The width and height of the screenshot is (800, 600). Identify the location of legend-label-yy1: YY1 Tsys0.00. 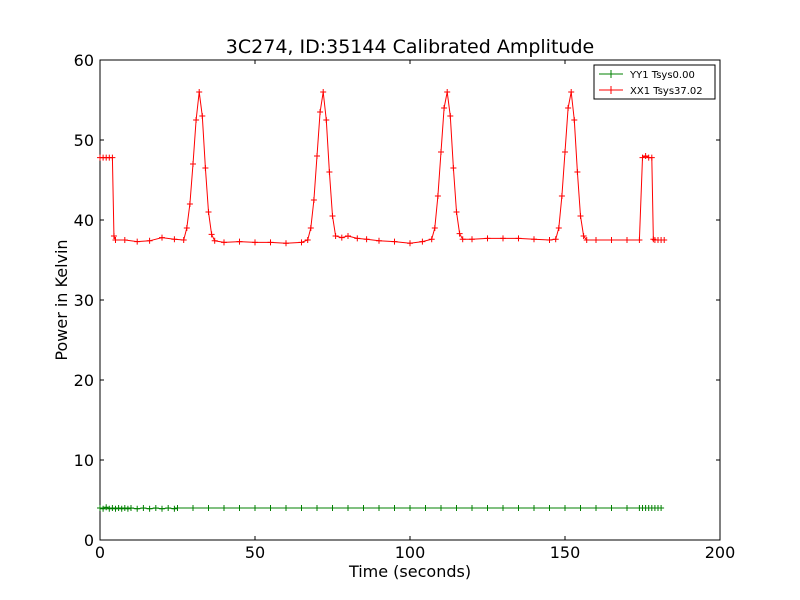
(662, 75).